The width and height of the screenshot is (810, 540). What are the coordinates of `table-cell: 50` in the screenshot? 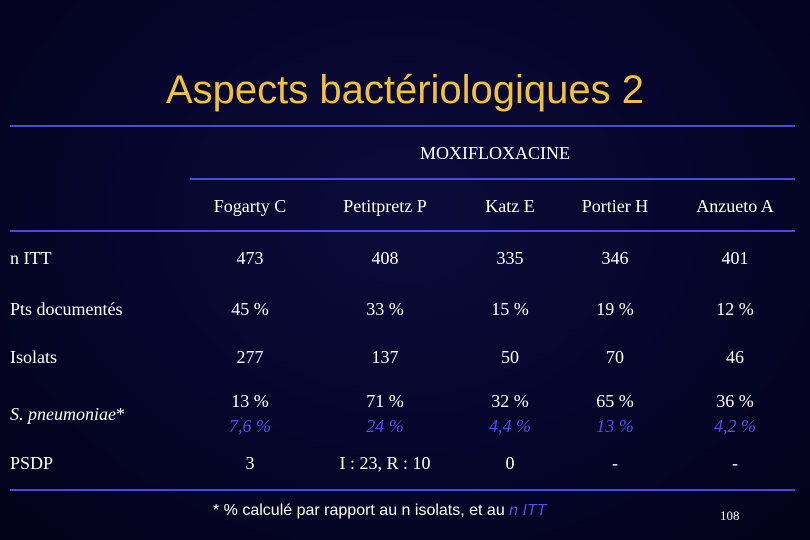 It's located at (510, 356).